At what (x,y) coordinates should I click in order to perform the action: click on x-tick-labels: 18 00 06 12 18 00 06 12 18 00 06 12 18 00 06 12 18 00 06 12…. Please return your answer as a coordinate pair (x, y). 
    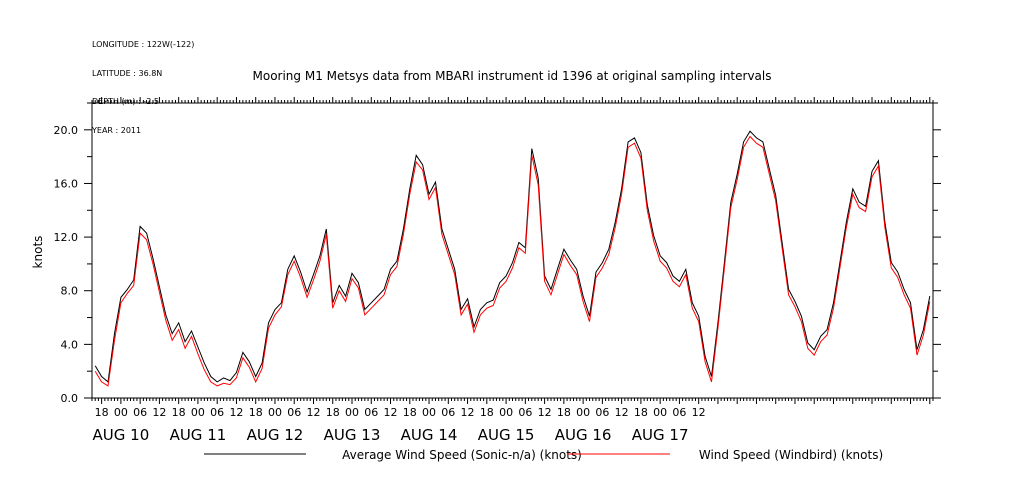
    Looking at the image, I should click on (400, 412).